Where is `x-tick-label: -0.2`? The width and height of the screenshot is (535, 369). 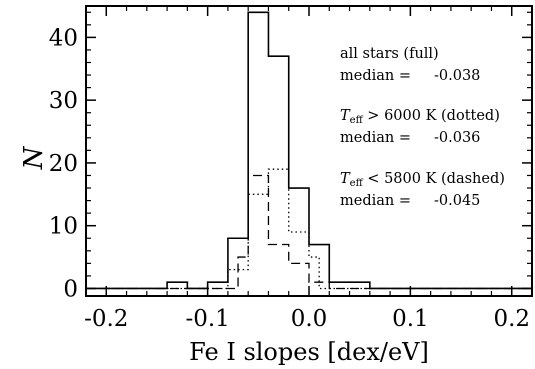 x-tick-label: -0.2 is located at coordinates (106, 319).